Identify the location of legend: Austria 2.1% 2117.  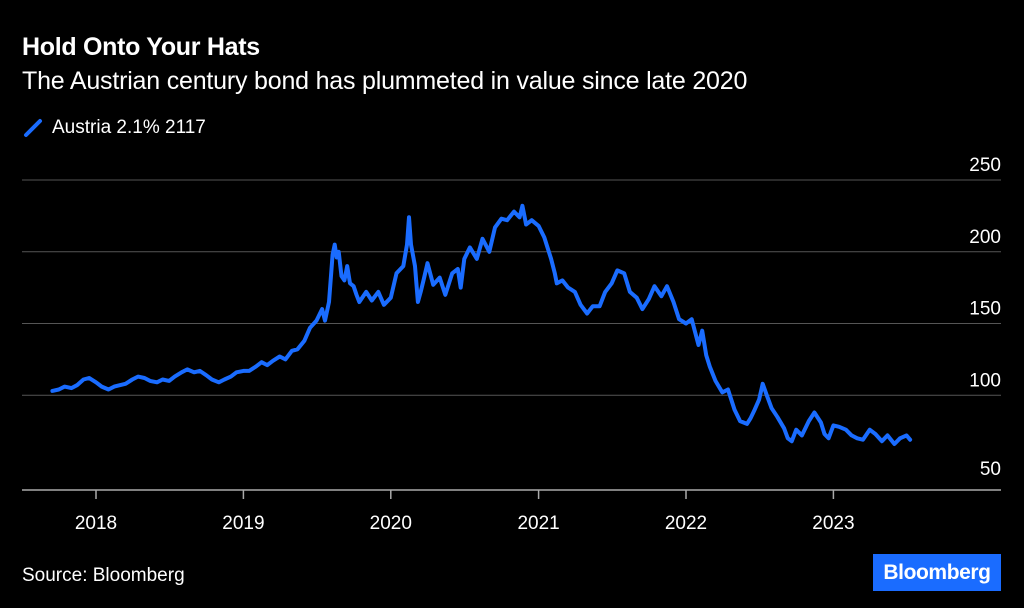
(114, 128).